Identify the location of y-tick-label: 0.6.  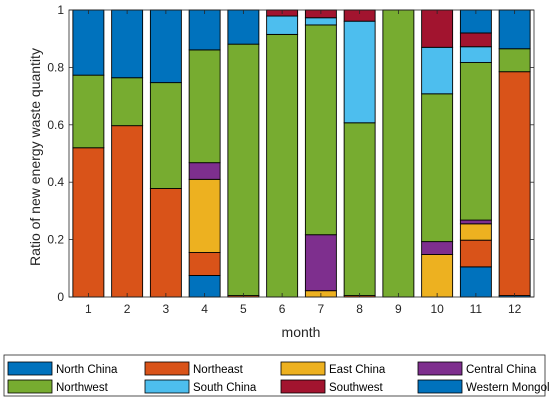
(55, 125).